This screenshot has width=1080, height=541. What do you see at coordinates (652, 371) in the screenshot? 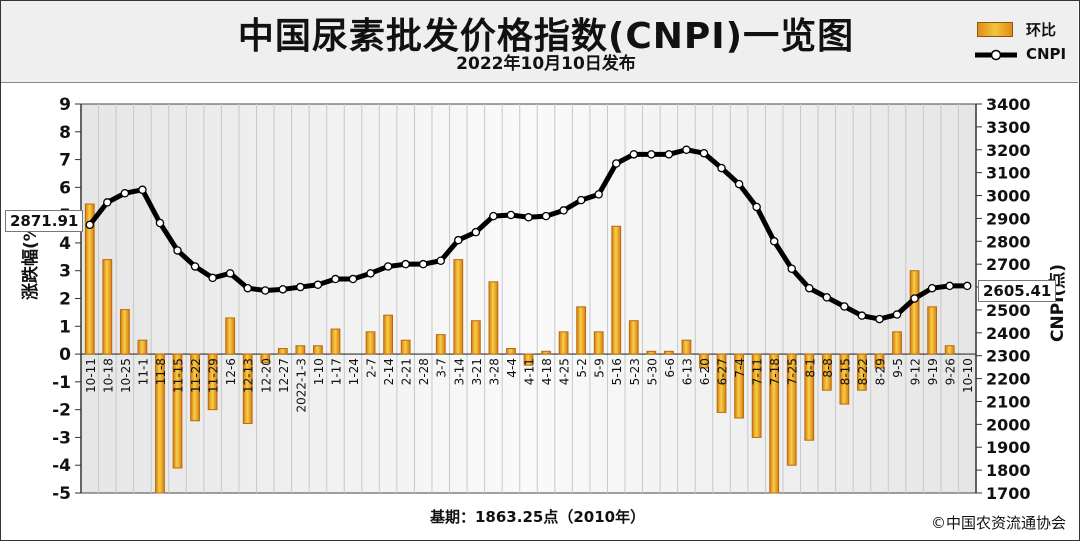
I see `x-tick-label: 5-30` at bounding box center [652, 371].